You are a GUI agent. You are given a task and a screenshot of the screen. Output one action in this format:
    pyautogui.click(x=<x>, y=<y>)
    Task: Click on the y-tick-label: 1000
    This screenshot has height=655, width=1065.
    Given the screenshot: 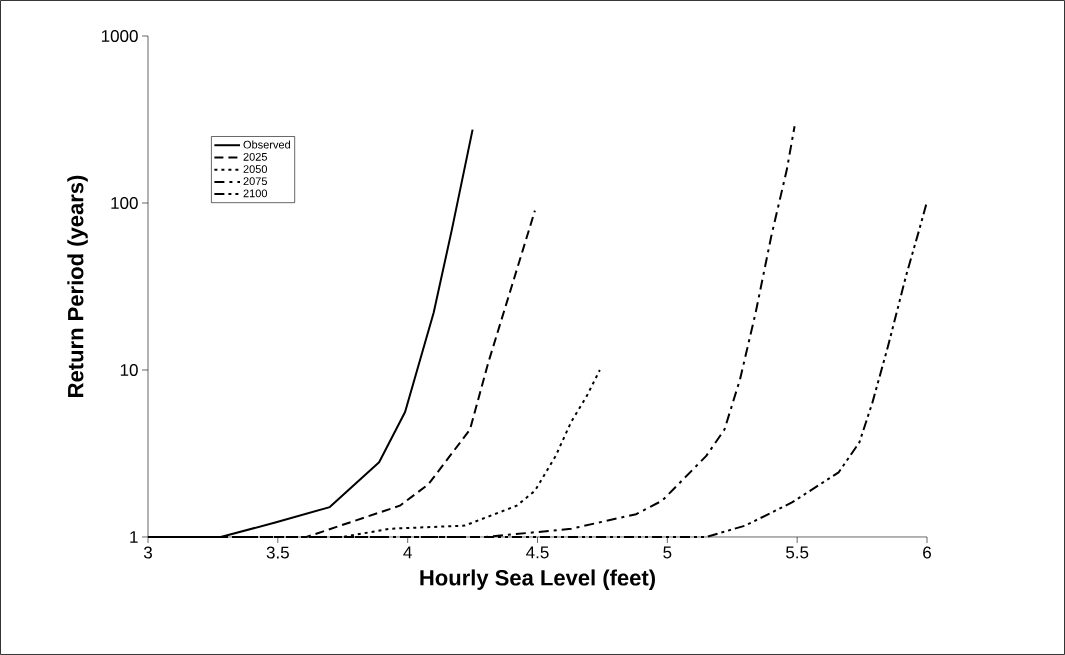 What is the action you would take?
    pyautogui.click(x=119, y=36)
    